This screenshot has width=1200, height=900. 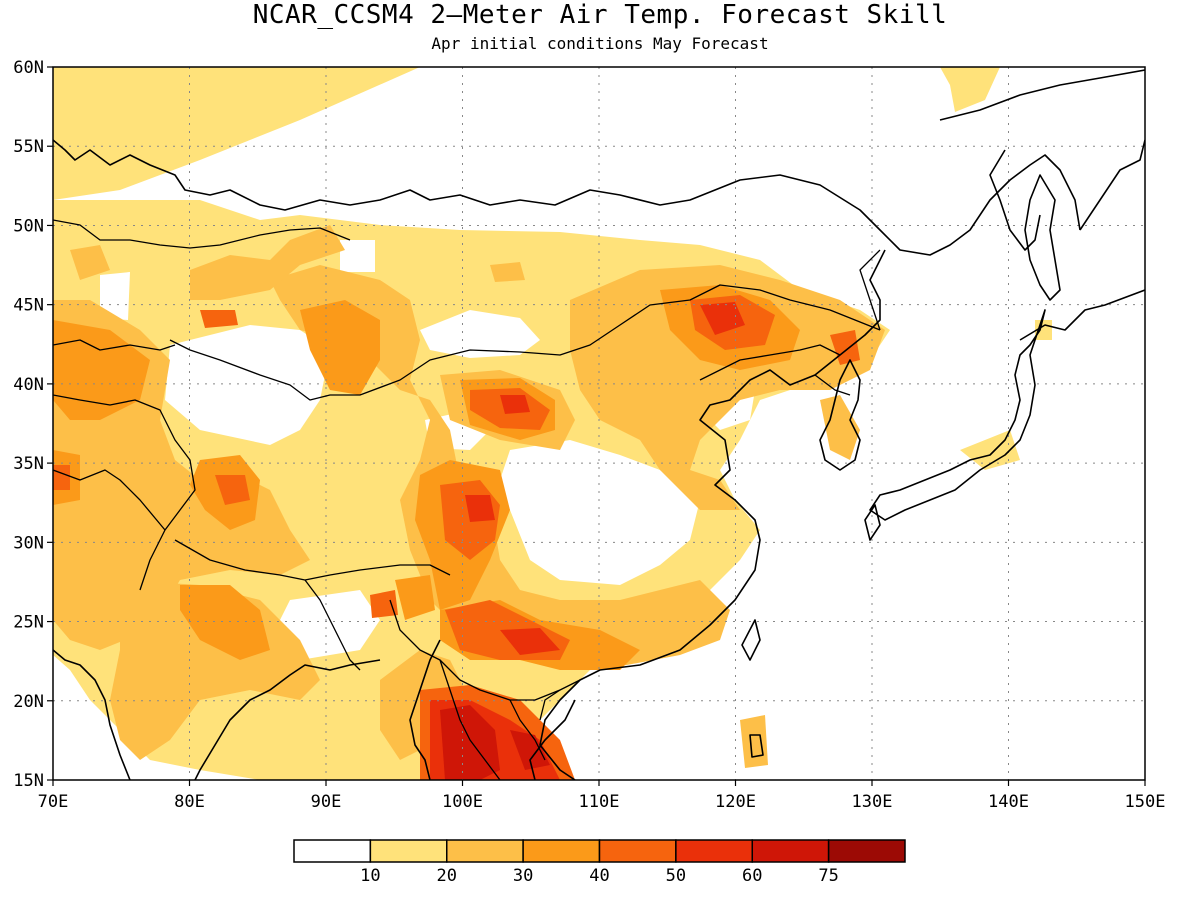 What do you see at coordinates (28, 623) in the screenshot?
I see `lat-tick-label: 25N` at bounding box center [28, 623].